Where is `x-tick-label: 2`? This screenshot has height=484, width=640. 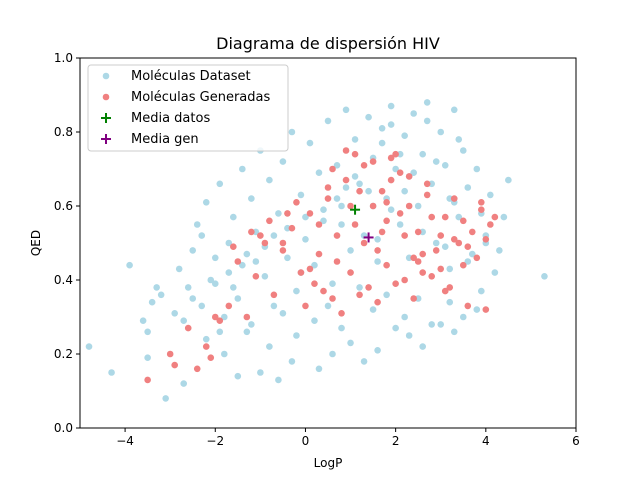 x-tick-label: 2 is located at coordinates (396, 441).